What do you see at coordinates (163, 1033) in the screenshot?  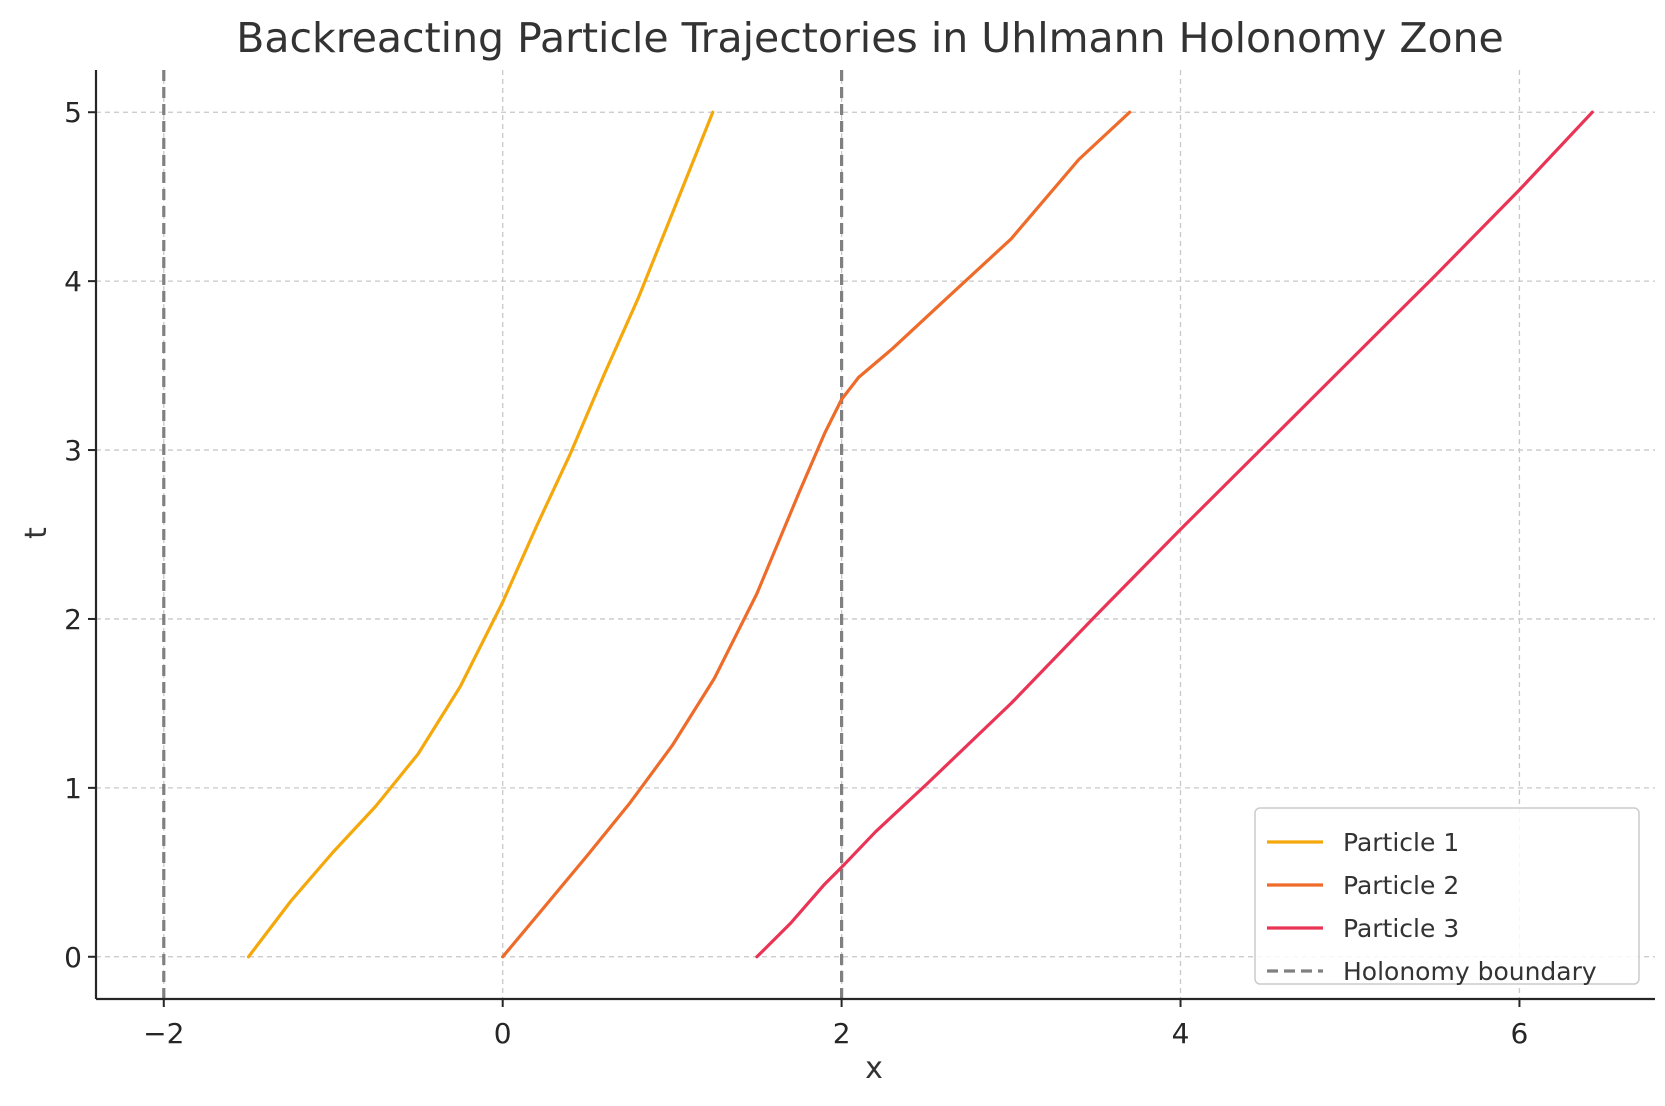 I see `x-tick-label-0: −2` at bounding box center [163, 1033].